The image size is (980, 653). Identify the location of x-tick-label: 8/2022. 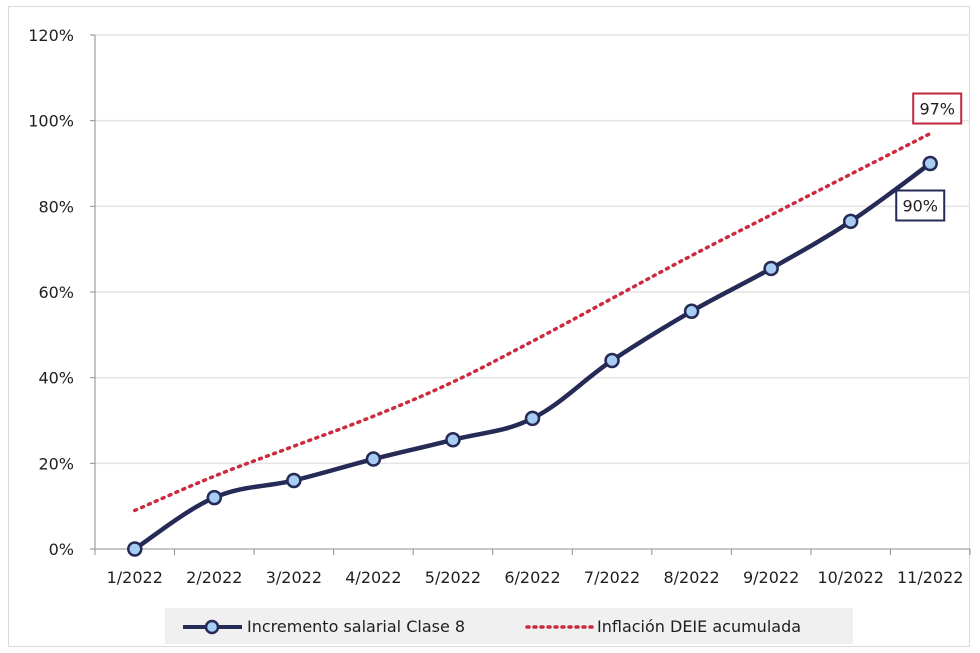
(691, 577).